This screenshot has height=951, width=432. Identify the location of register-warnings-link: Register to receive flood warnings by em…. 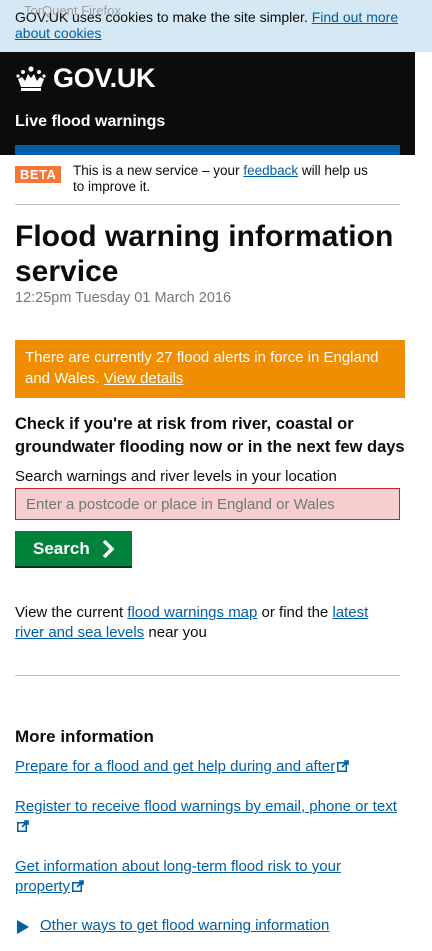
(206, 806).